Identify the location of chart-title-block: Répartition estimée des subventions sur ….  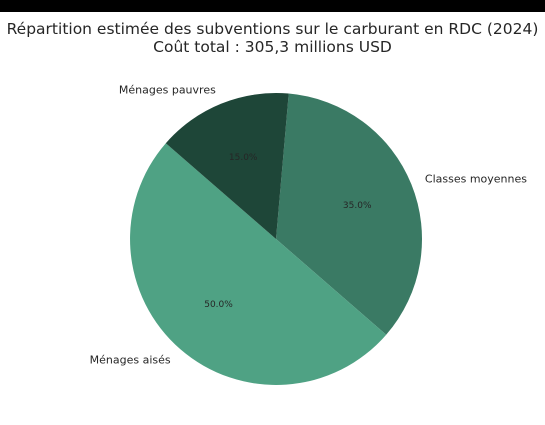
(272, 38).